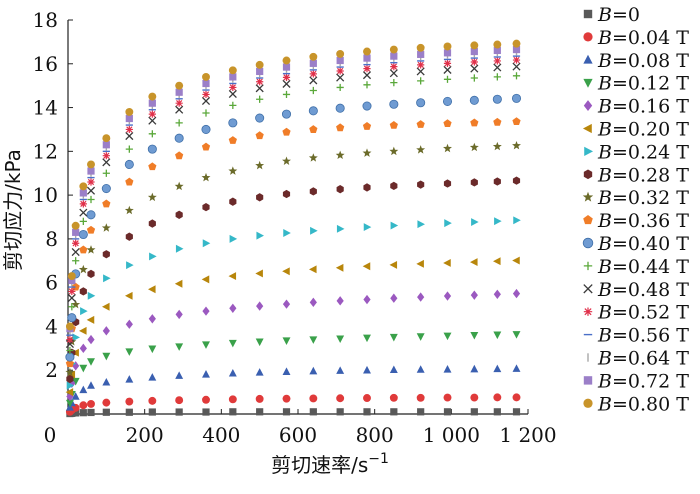 The height and width of the screenshot is (494, 700). What do you see at coordinates (643, 404) in the screenshot?
I see `legend-label: B=0.80 T` at bounding box center [643, 404].